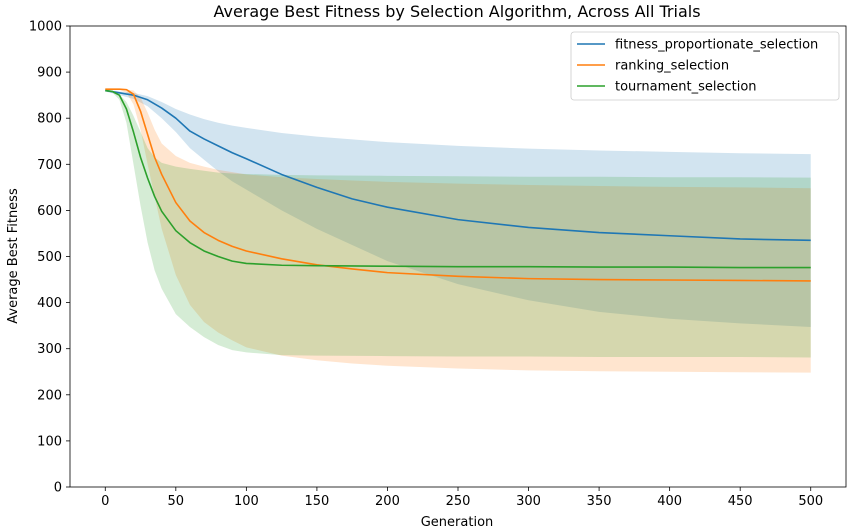  I want to click on y-tick-label: 200, so click(49, 395).